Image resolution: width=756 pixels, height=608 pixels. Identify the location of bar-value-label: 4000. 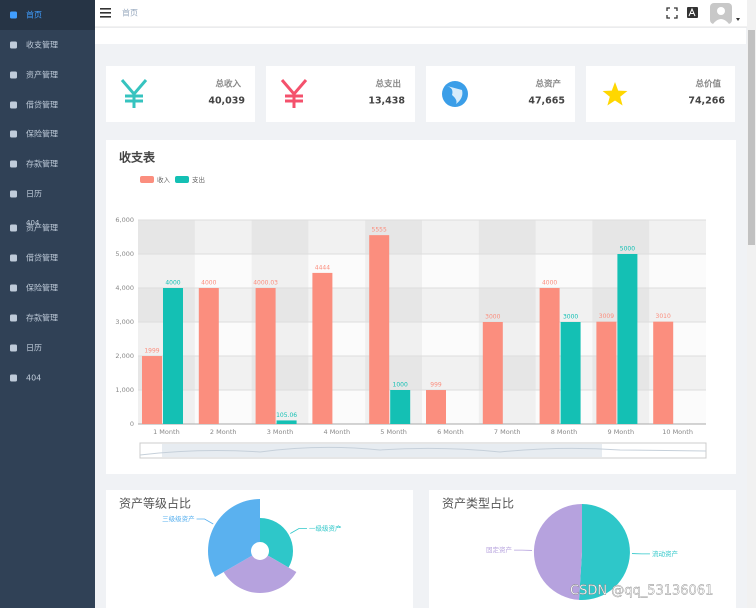
(208, 283).